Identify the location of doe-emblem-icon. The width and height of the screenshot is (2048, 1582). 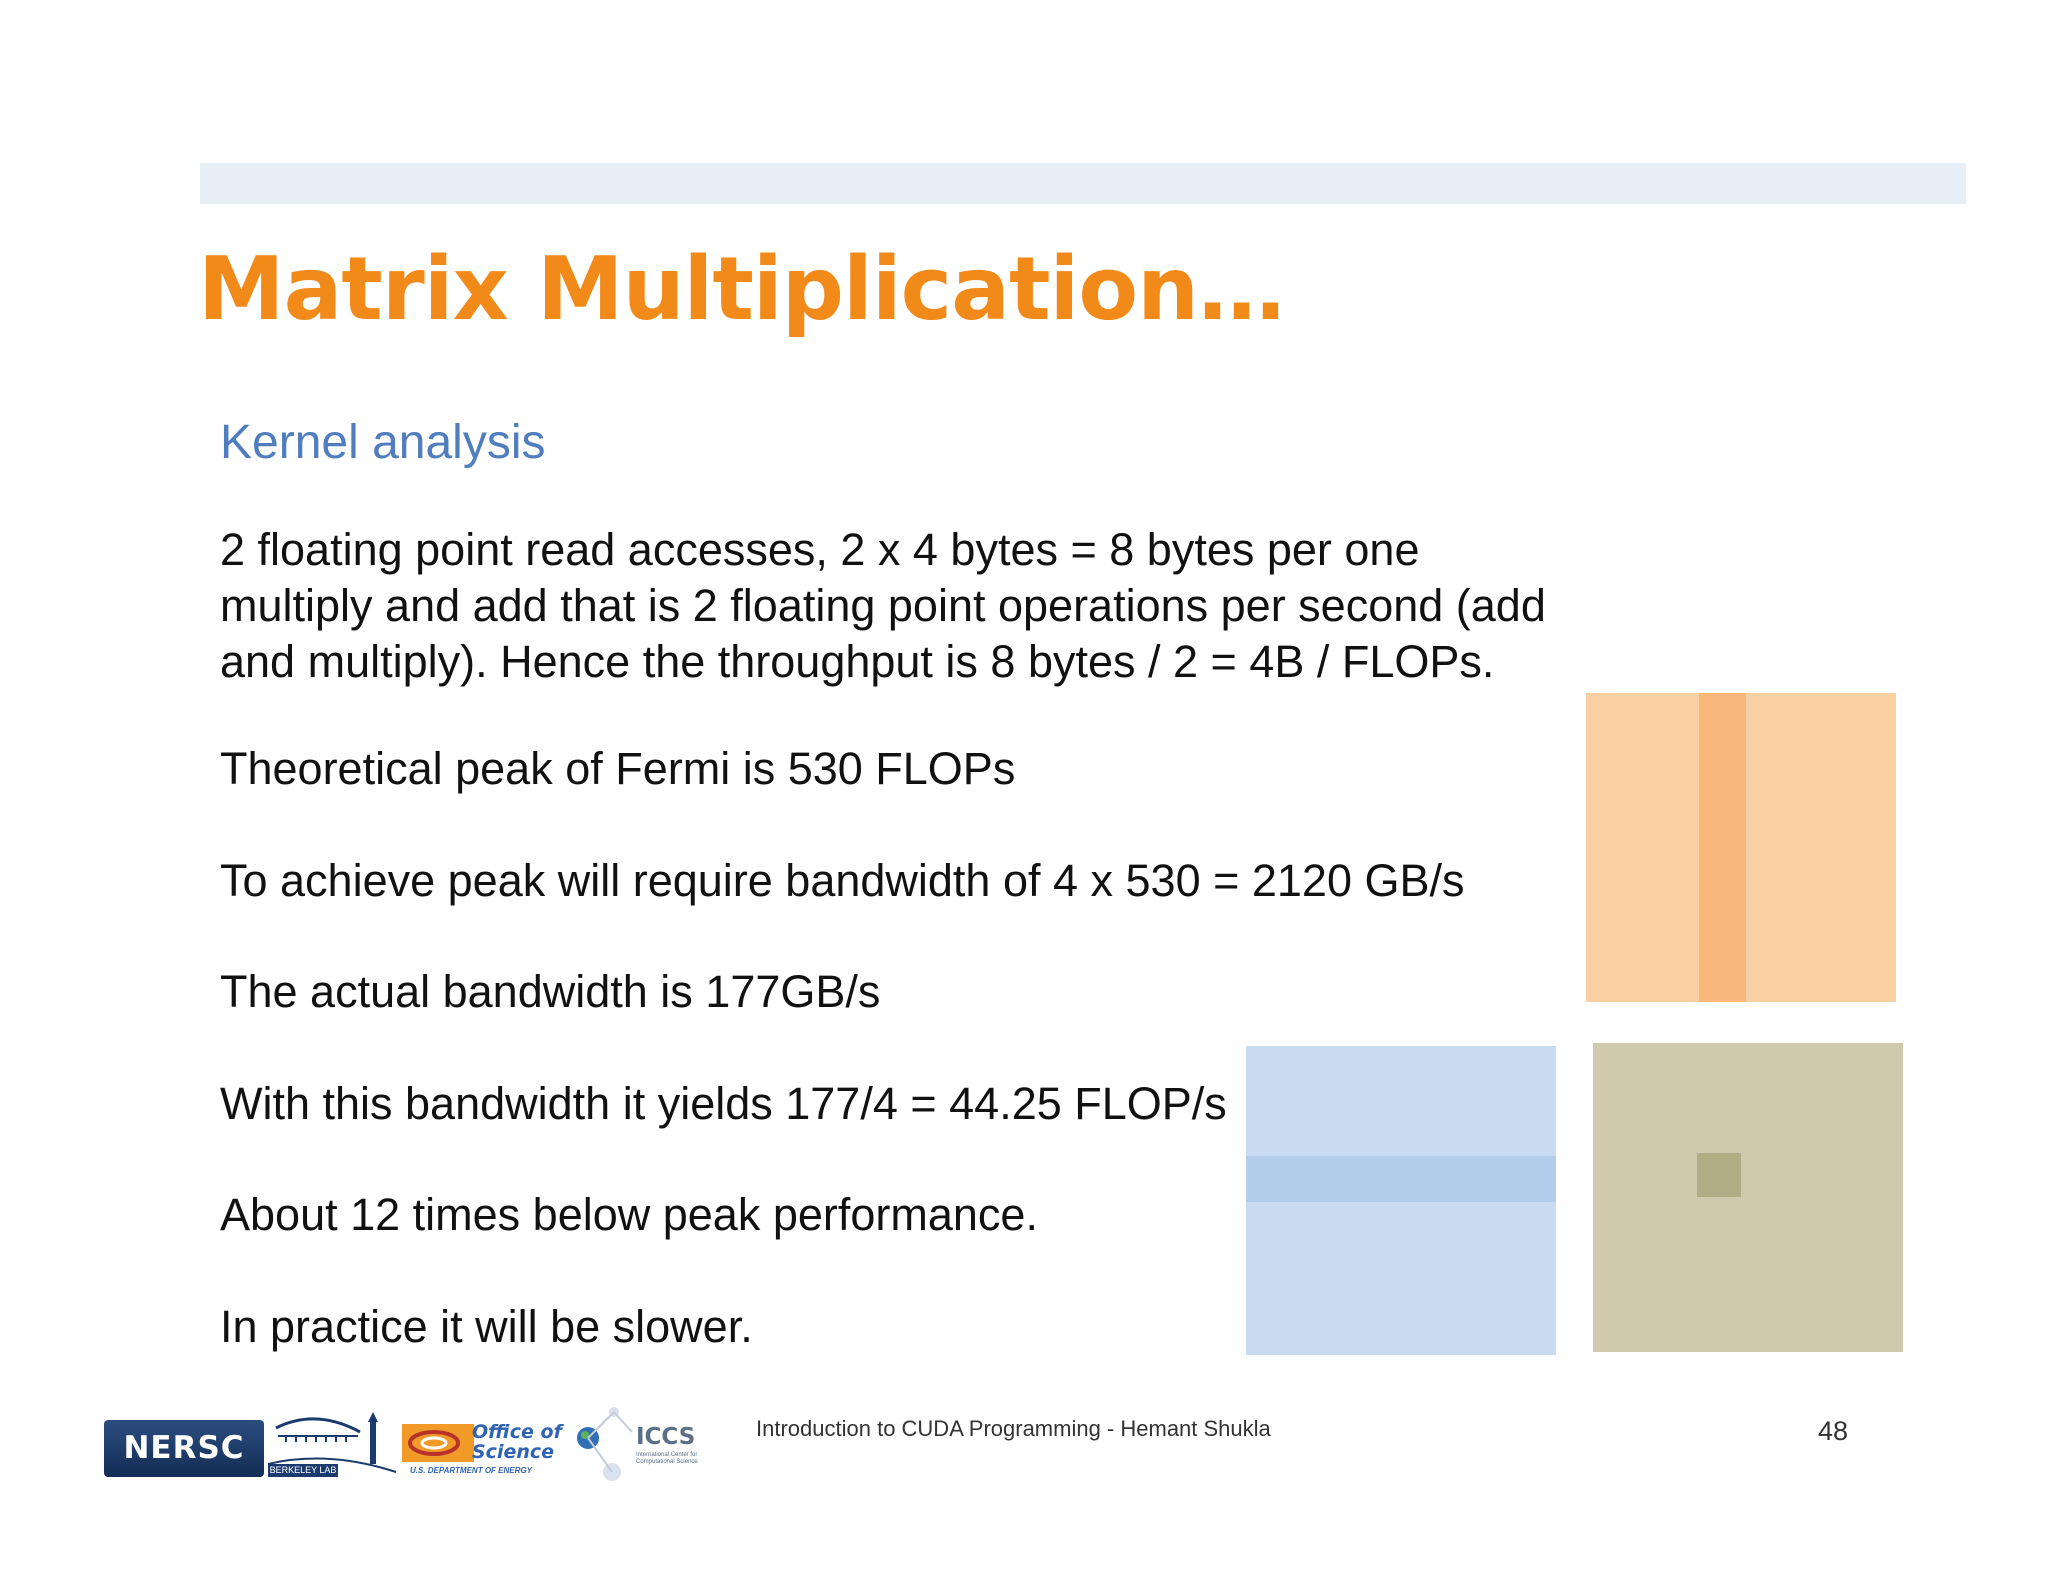
(438, 1443).